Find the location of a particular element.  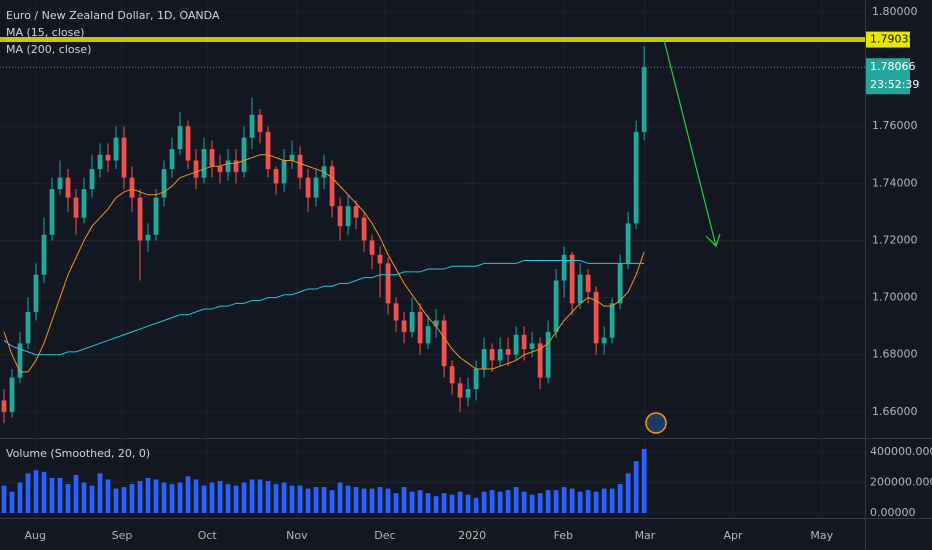

chart-title: Euro / New Zealand Dollar, 1D, OANDA is located at coordinates (113, 15).